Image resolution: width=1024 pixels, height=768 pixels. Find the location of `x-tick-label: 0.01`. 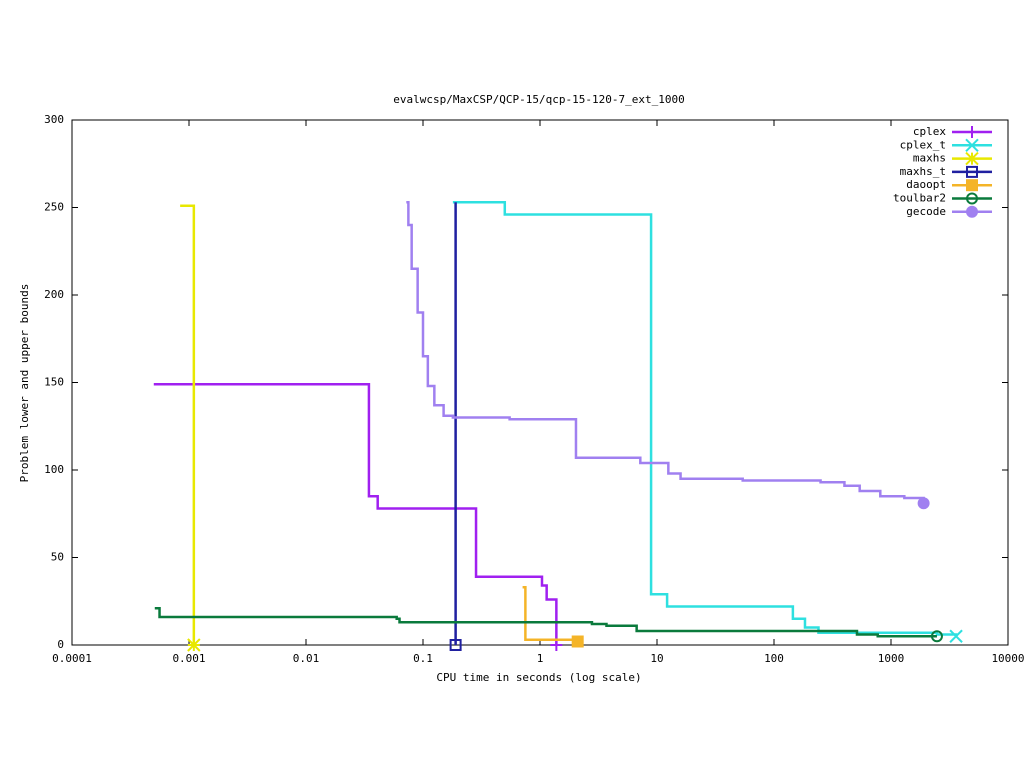

x-tick-label: 0.01 is located at coordinates (306, 658).